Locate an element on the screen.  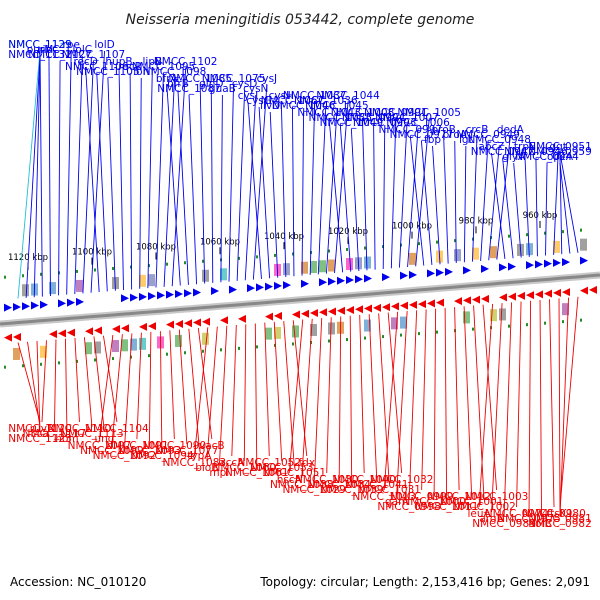
bottom-gene-label: leuA is located at coordinates (479, 514).